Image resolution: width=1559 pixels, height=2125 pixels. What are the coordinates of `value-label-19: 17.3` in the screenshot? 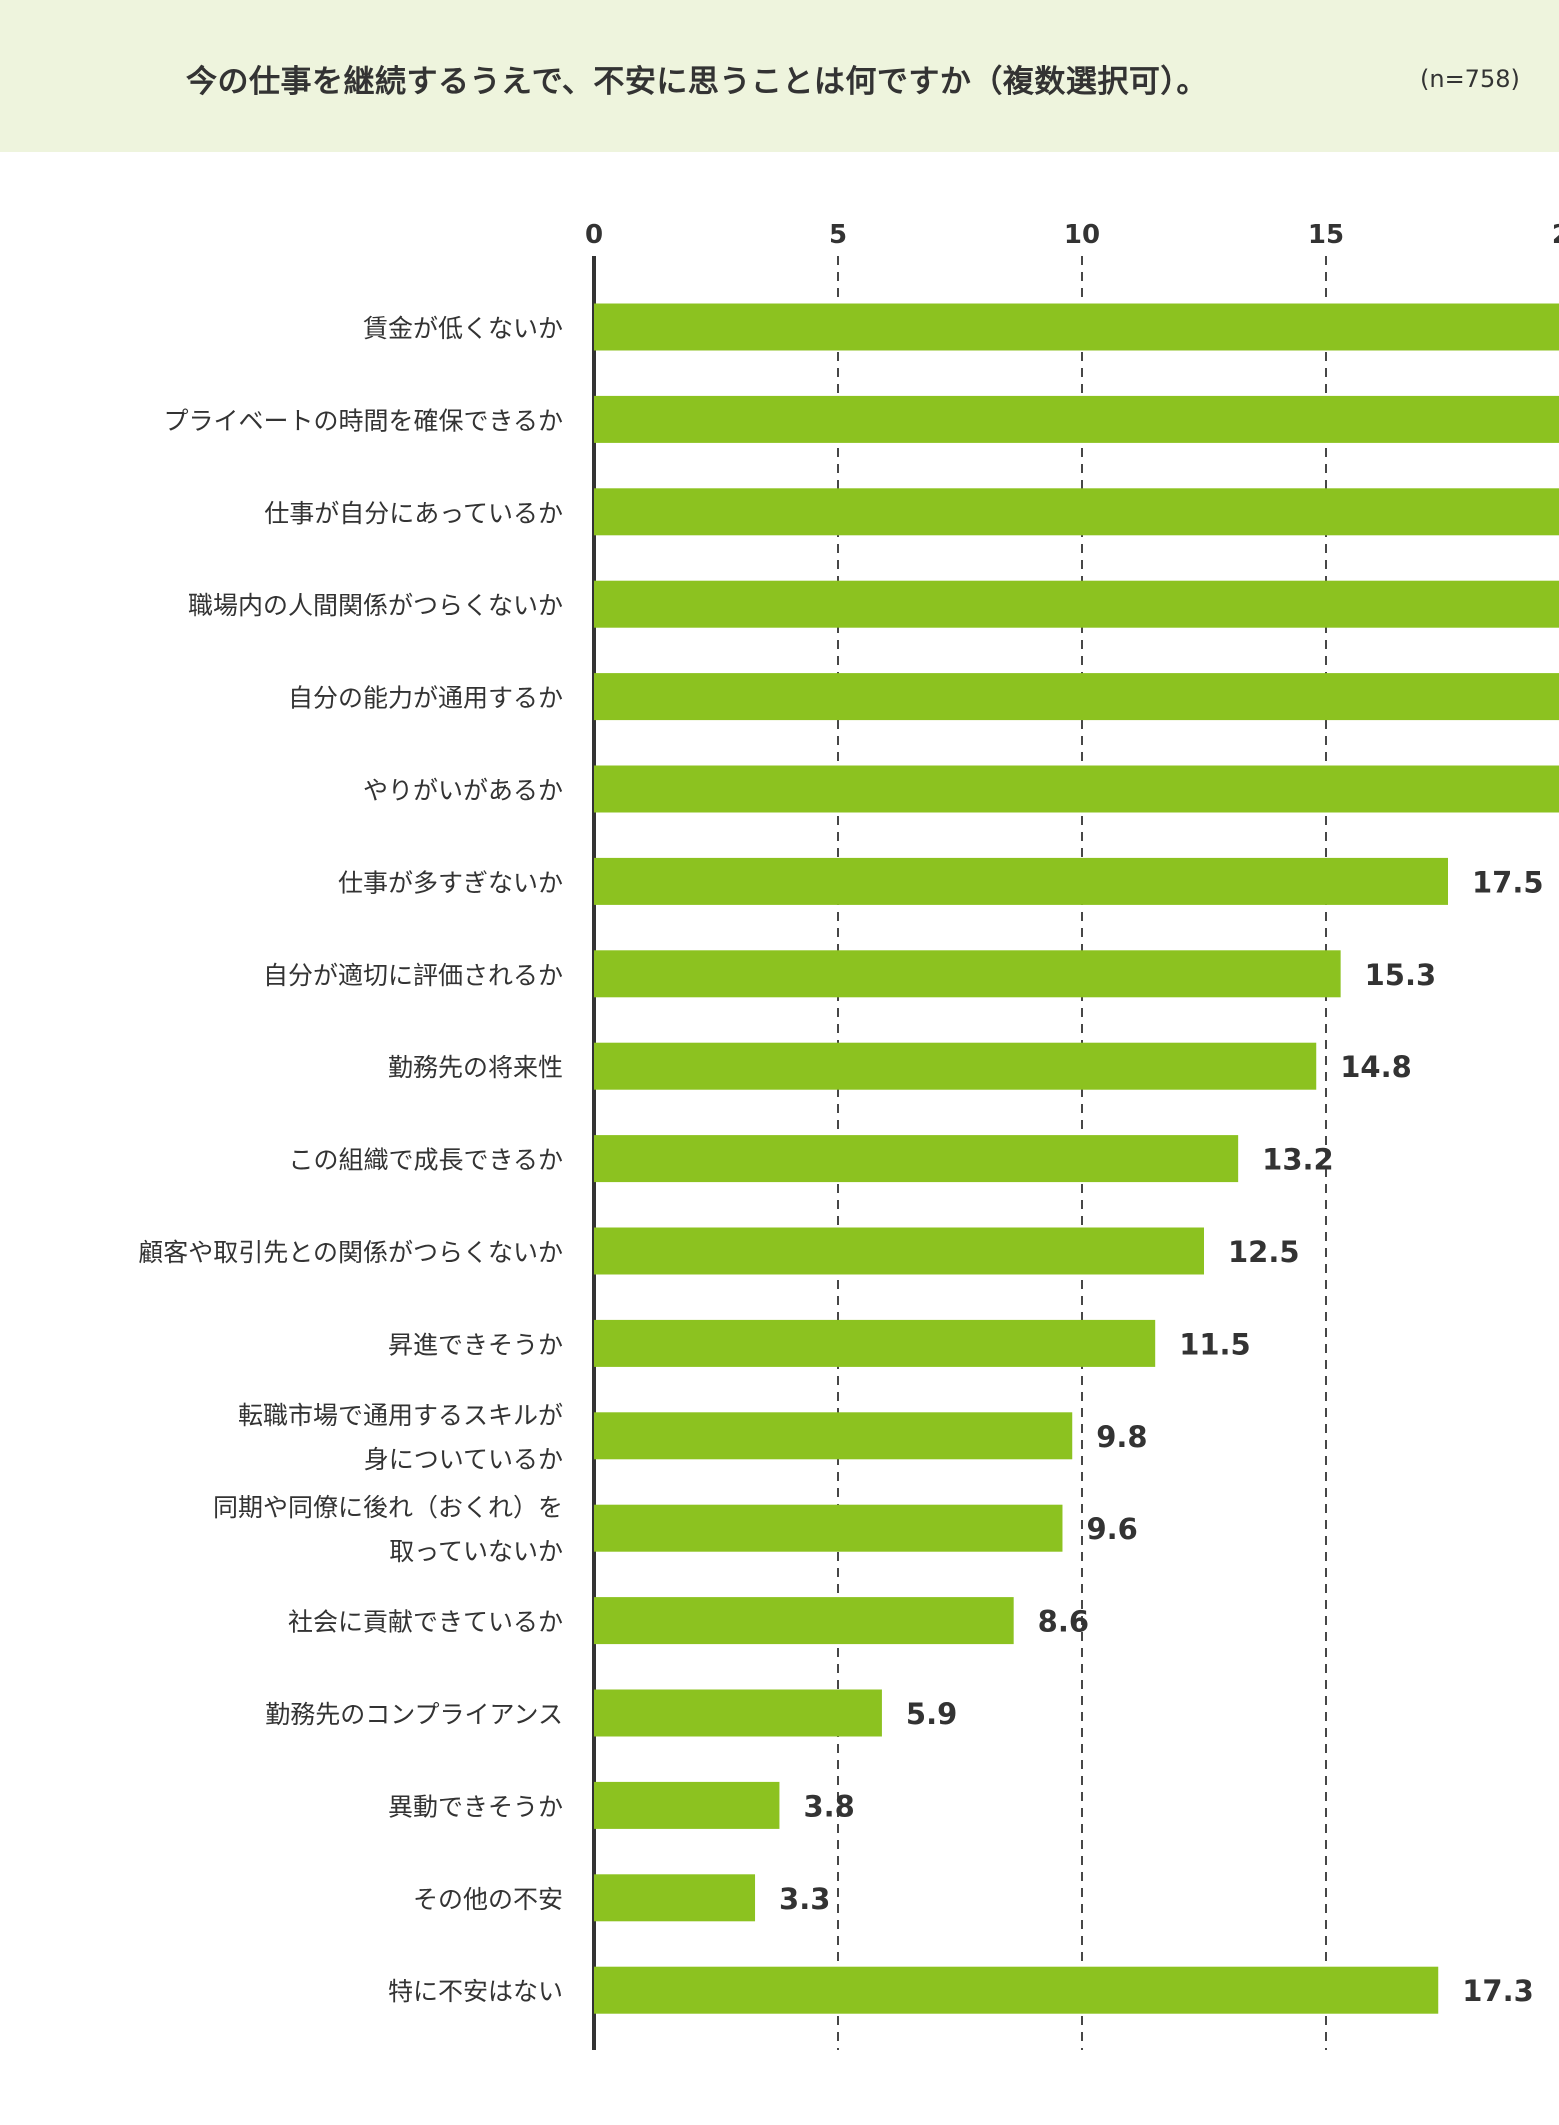 It's located at (1498, 1991).